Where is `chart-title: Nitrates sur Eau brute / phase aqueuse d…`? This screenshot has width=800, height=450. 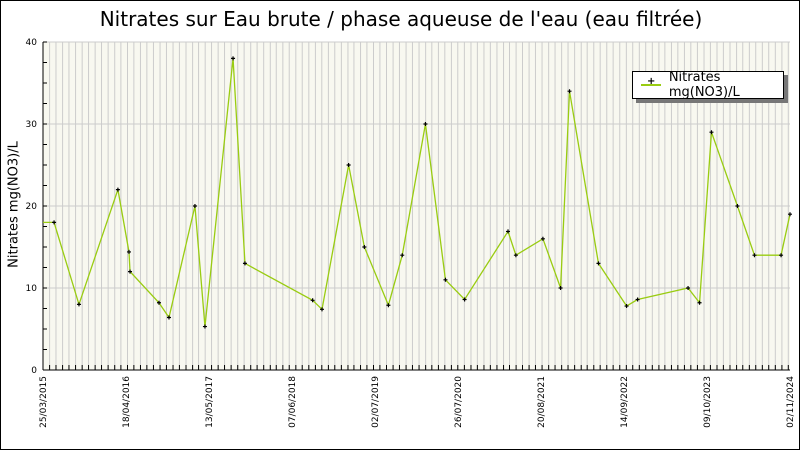 chart-title: Nitrates sur Eau brute / phase aqueuse d… is located at coordinates (401, 19).